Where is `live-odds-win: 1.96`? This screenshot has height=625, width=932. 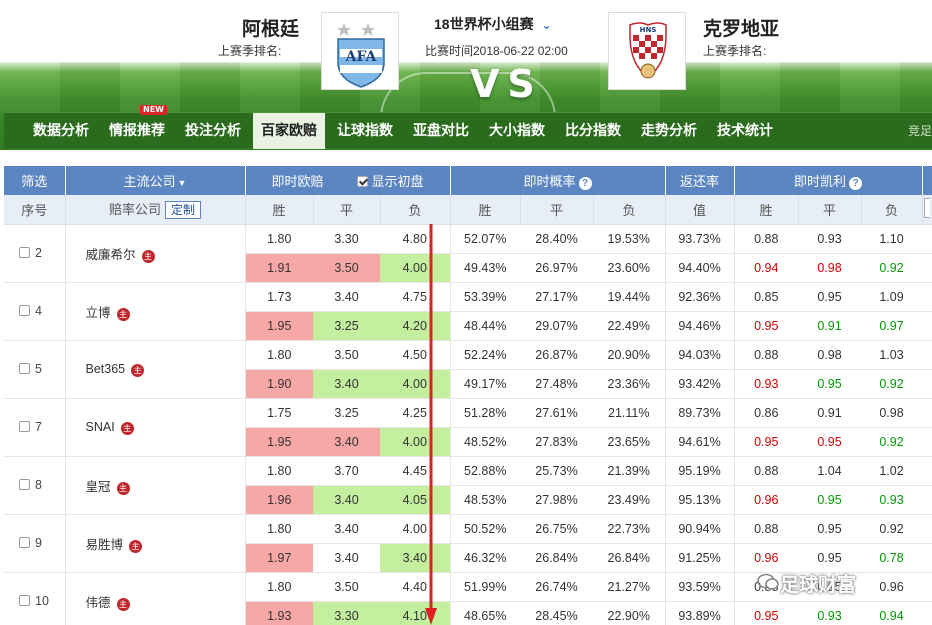 live-odds-win: 1.96 is located at coordinates (279, 500).